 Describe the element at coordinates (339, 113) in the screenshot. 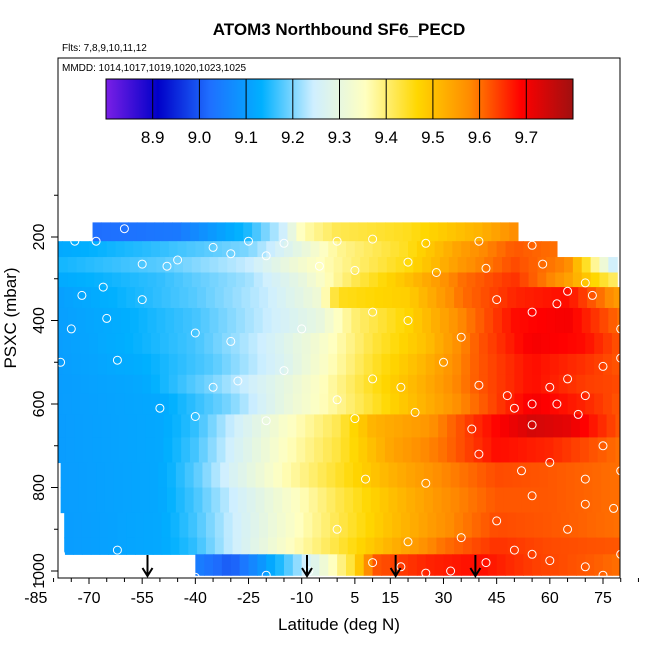

I see `colorbar-ticks: 8.9 9.0 9.1 9.2 9.3 9.4 9.5 9.6 9.7` at that location.